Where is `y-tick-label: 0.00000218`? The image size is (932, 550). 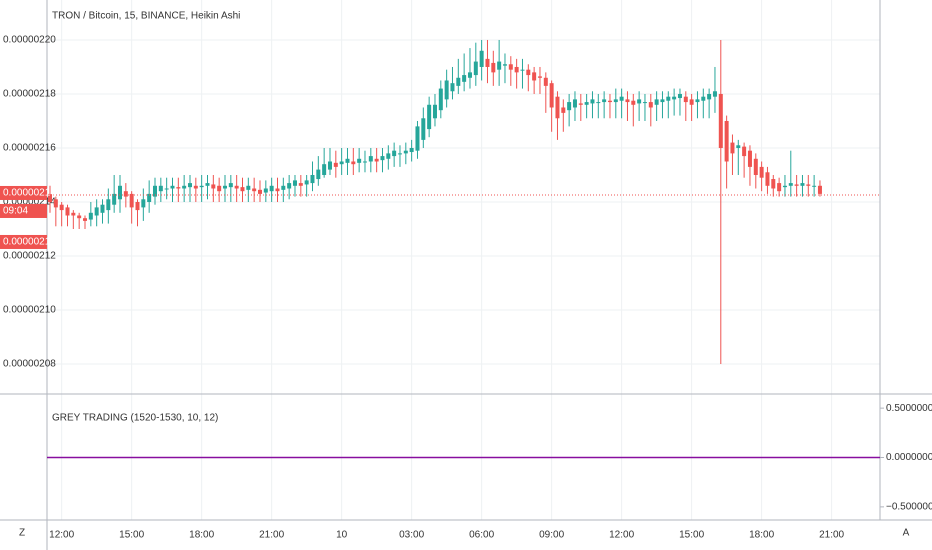
y-tick-label: 0.00000218 is located at coordinates (29, 94).